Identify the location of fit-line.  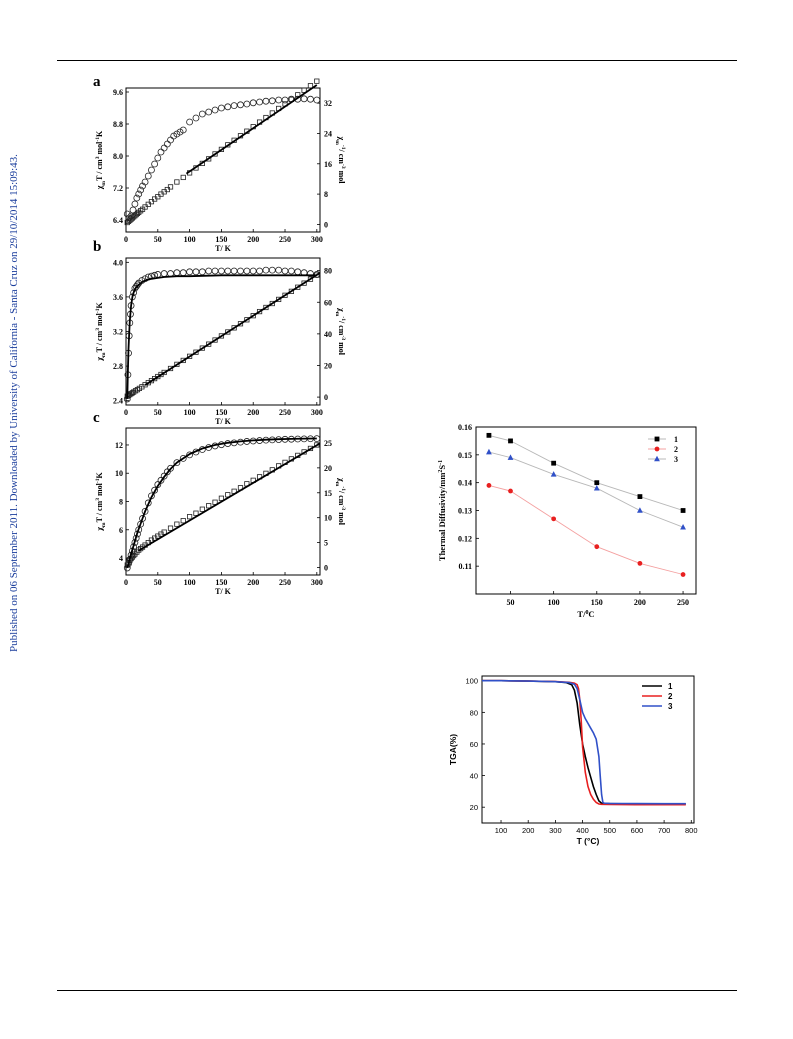
(251, 129).